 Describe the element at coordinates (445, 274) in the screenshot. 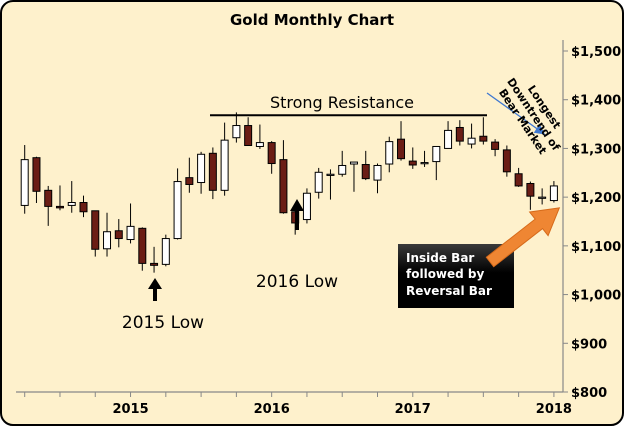

I see `callout-line-2: followed by` at that location.